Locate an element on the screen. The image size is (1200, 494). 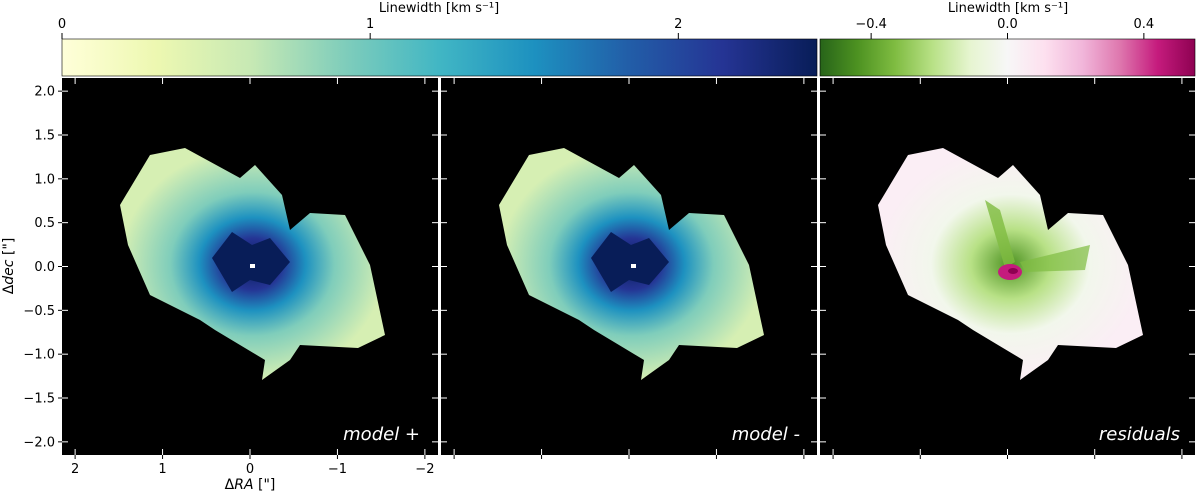
x-tick-label: −2 is located at coordinates (424, 469).